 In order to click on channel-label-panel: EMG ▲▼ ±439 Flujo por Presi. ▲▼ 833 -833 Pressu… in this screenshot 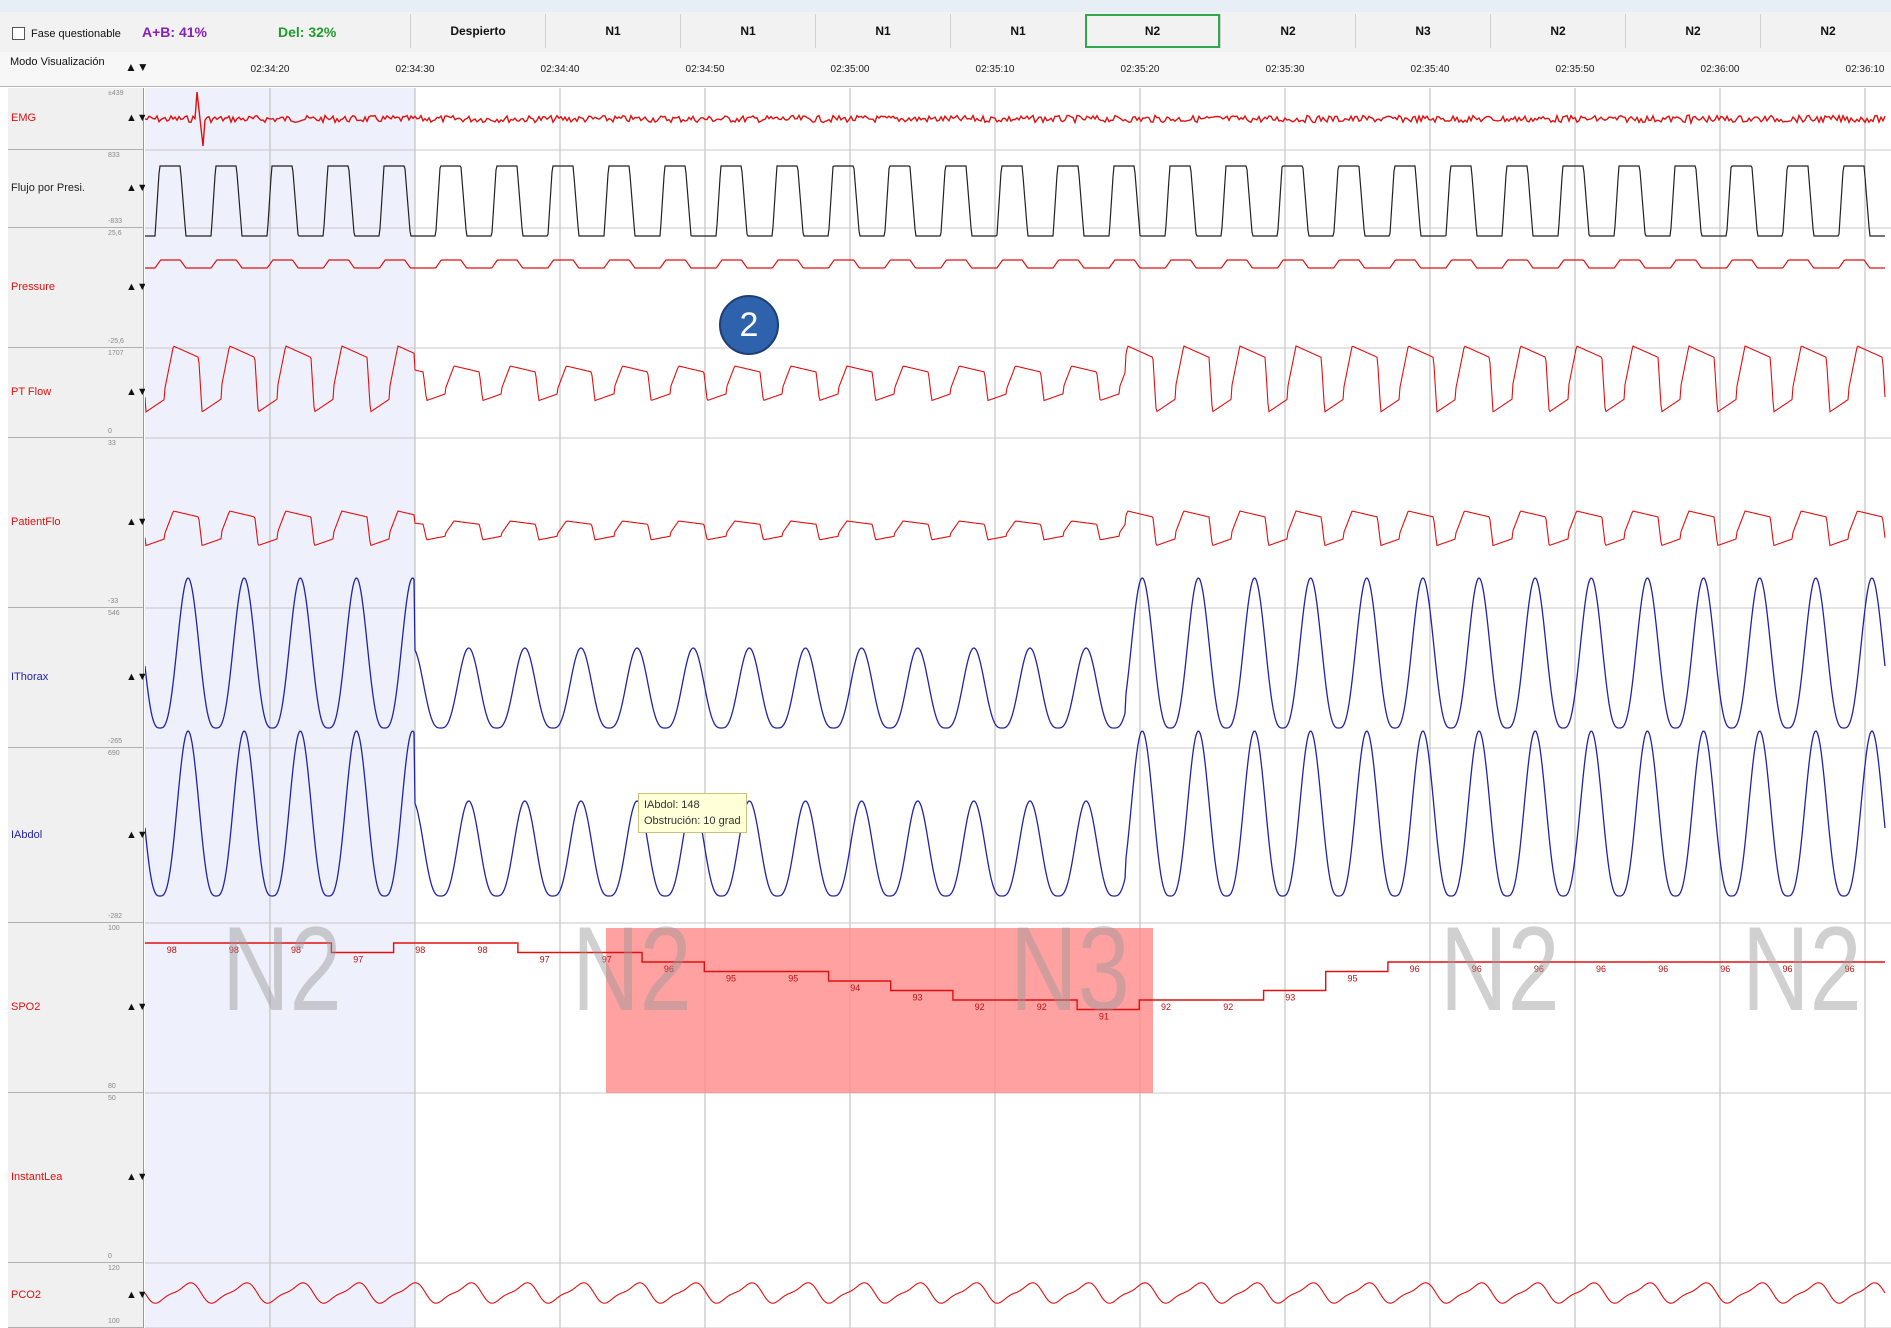, I will do `click(78, 708)`.